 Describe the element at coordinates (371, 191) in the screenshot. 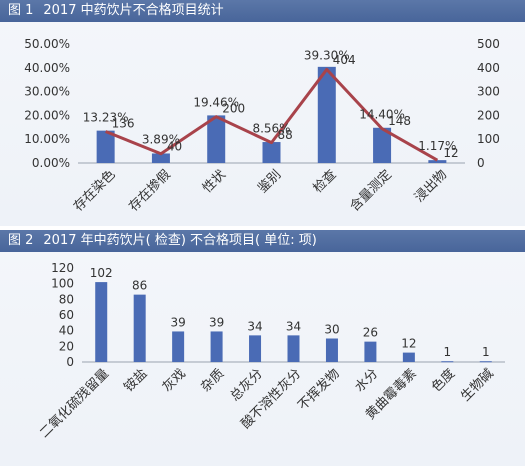

I see `category-label: 含量测定` at that location.